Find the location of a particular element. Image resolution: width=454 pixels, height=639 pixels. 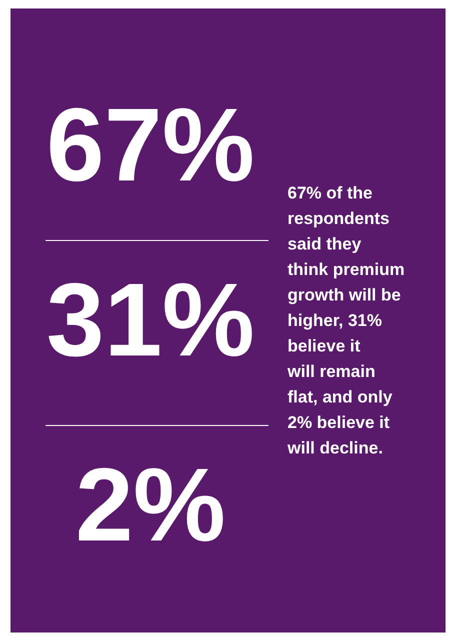

data-label: 31% is located at coordinates (150, 320).